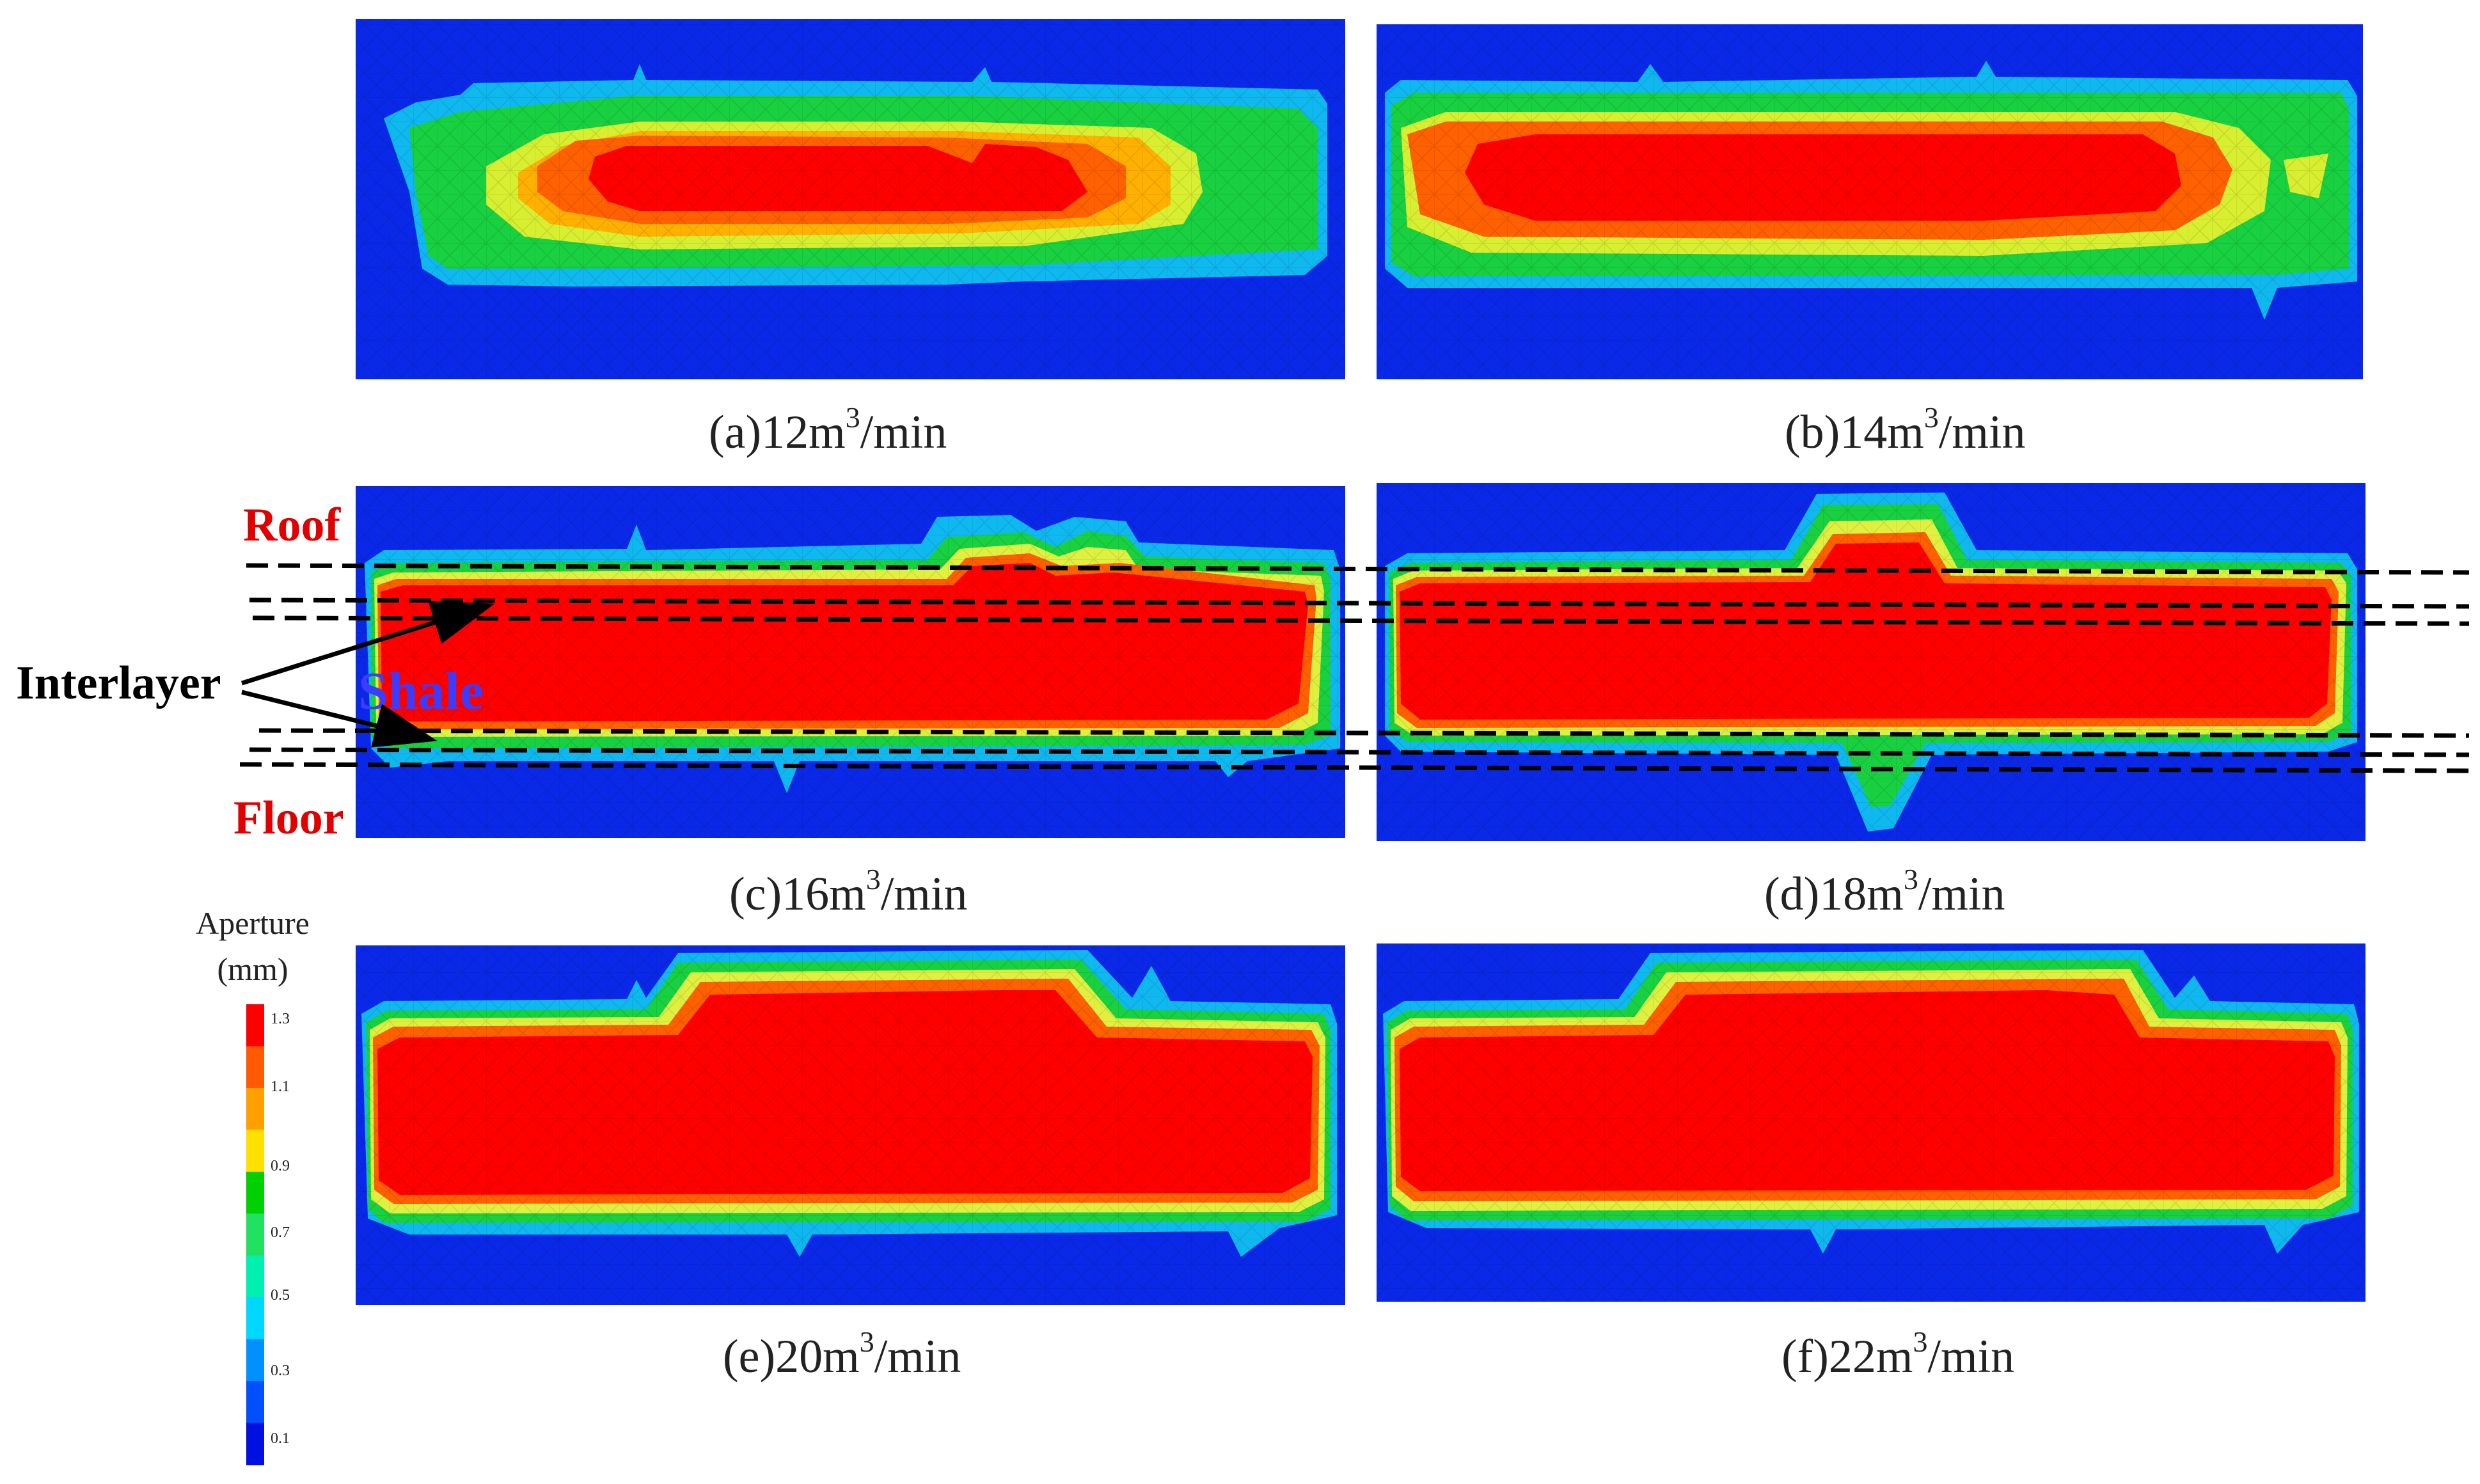 Image resolution: width=2480 pixels, height=1484 pixels. Describe the element at coordinates (828, 430) in the screenshot. I see `caption-a: (a)12m3/min` at that location.